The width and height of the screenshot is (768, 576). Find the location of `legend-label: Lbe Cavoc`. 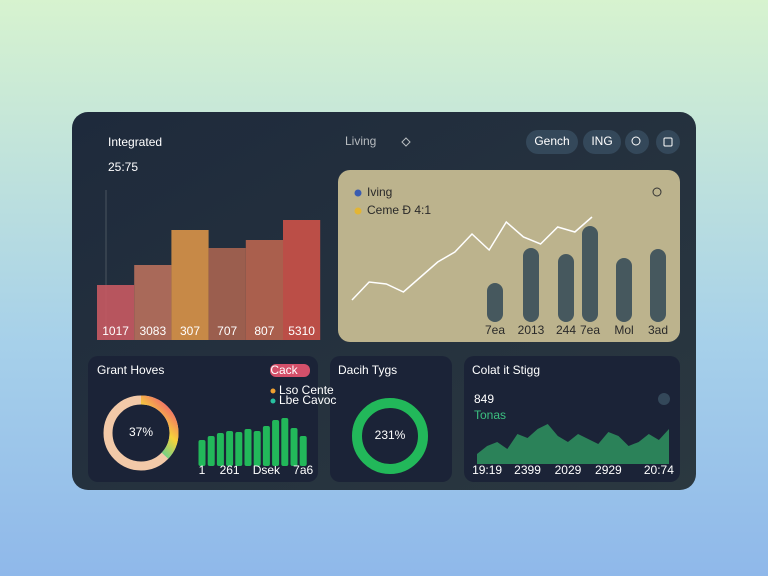

legend-label: Lbe Cavoc is located at coordinates (307, 400).